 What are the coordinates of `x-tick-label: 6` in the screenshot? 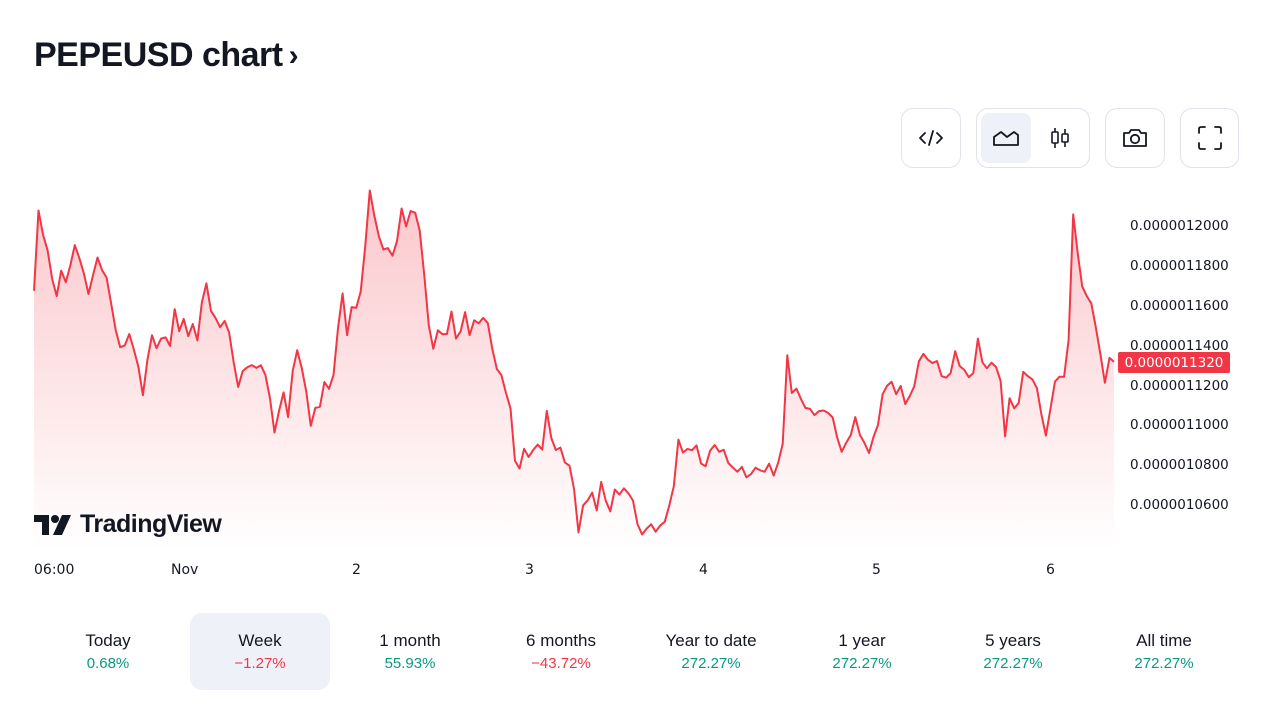 It's located at (1050, 570).